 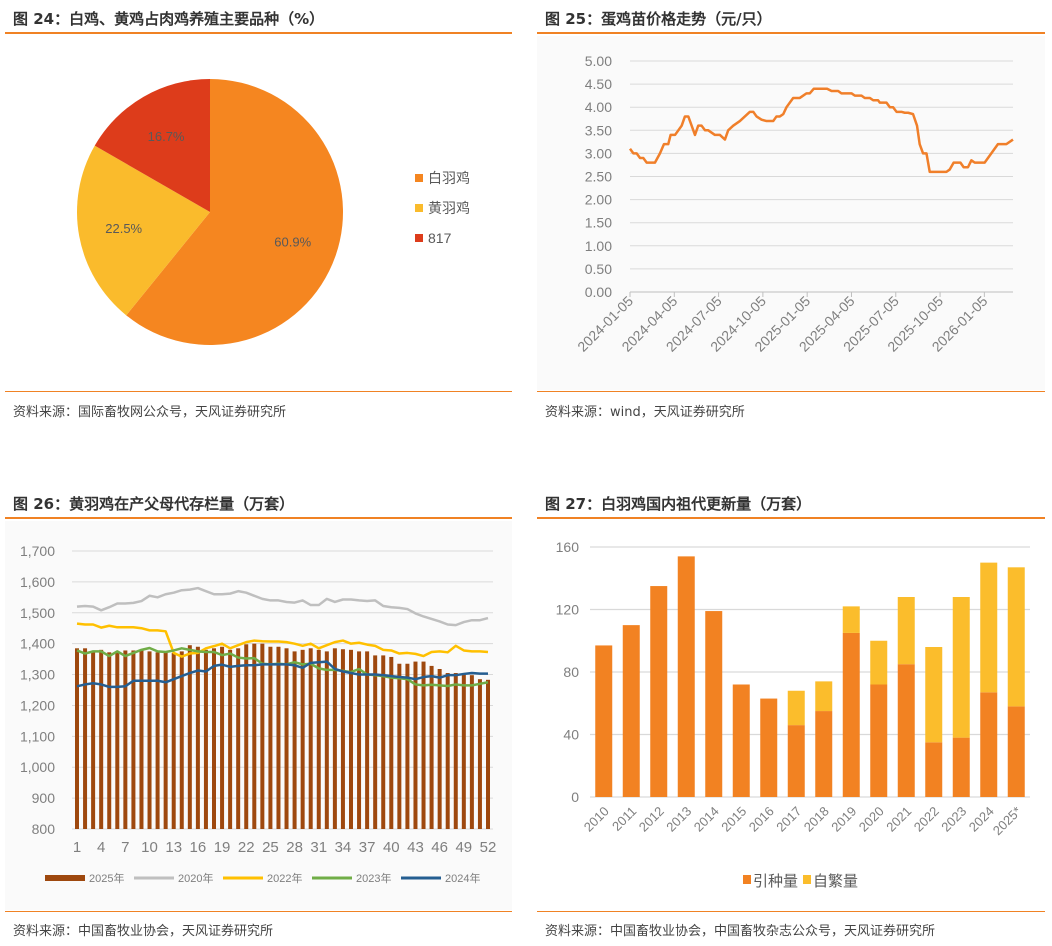 What do you see at coordinates (449, 208) in the screenshot?
I see `legend-label: 黄羽鸡` at bounding box center [449, 208].